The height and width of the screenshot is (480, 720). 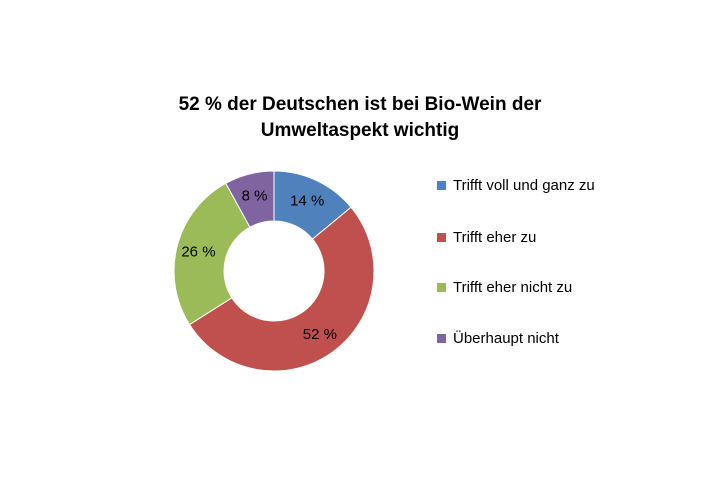 I want to click on slice-data-label-1: 52 %, so click(x=320, y=334).